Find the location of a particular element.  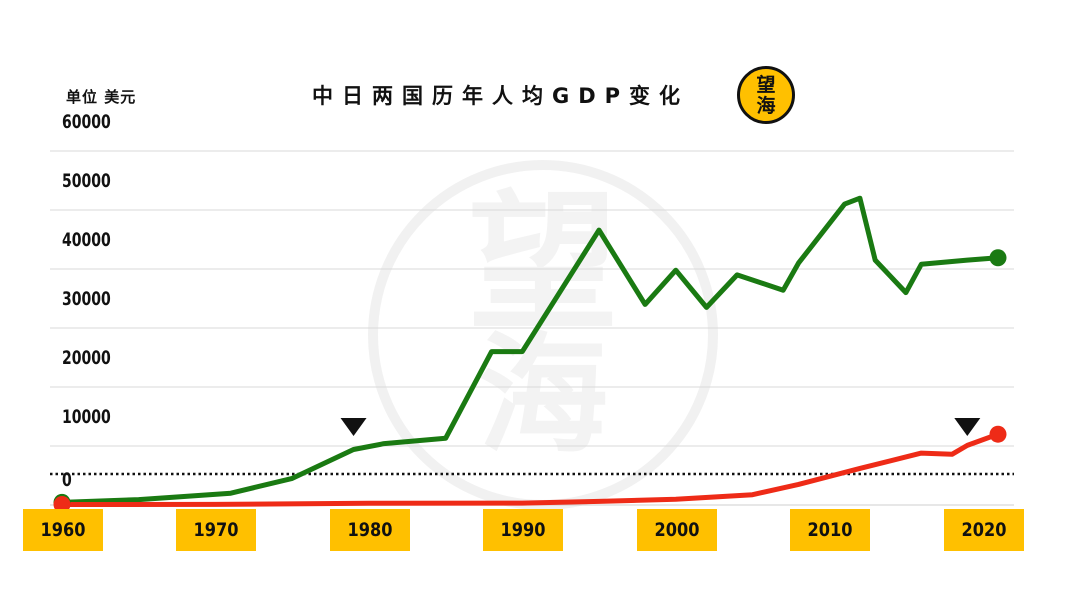

x-tick-label: 2010 is located at coordinates (830, 530).